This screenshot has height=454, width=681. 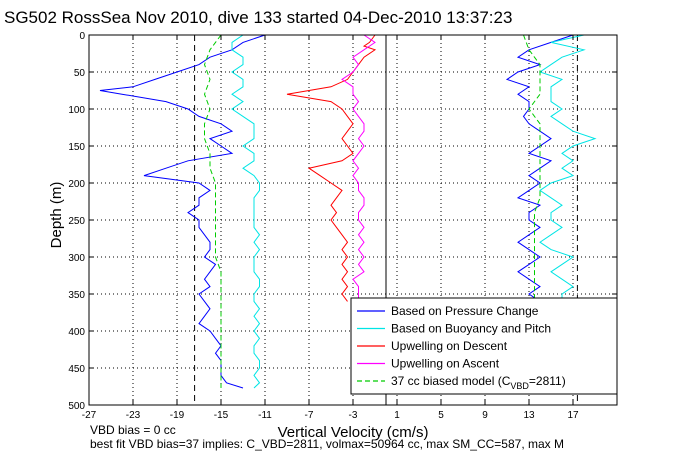 I want to click on y-tick-label: 50, so click(x=80, y=73).